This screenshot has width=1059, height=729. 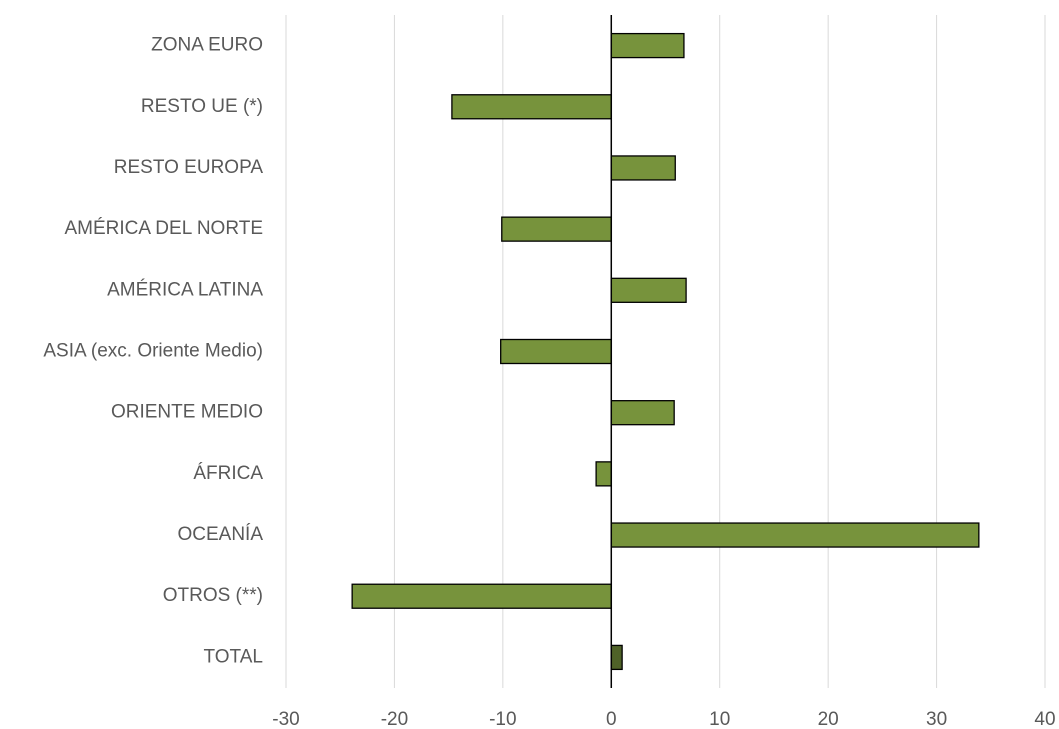 What do you see at coordinates (828, 719) in the screenshot?
I see `x-tick-label: 20` at bounding box center [828, 719].